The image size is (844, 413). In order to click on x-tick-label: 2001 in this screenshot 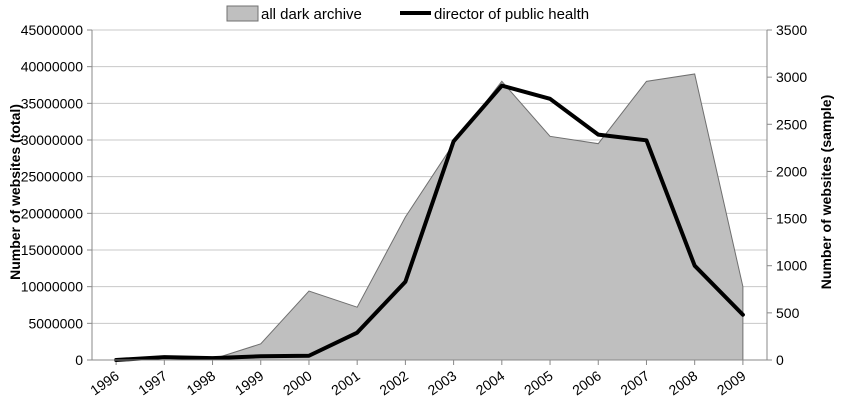, I will do `click(345, 382)`.